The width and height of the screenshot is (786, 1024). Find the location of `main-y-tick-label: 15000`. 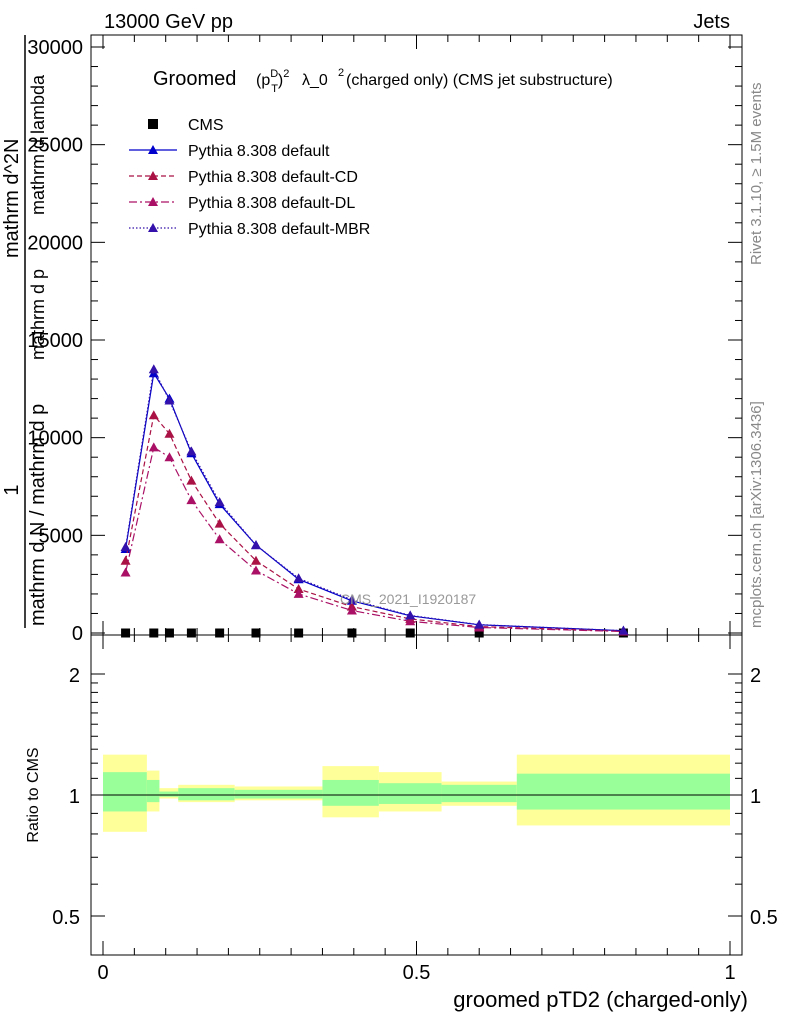

main-y-tick-label: 15000 is located at coordinates (55, 341).